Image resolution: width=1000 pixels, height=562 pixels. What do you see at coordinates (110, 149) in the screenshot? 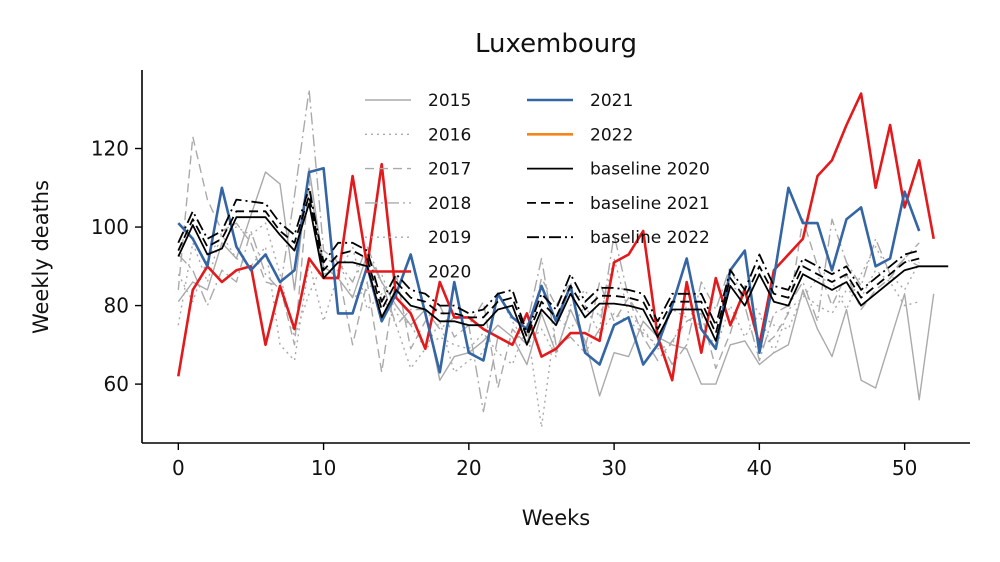
I see `y-tick-label: 120` at bounding box center [110, 149].